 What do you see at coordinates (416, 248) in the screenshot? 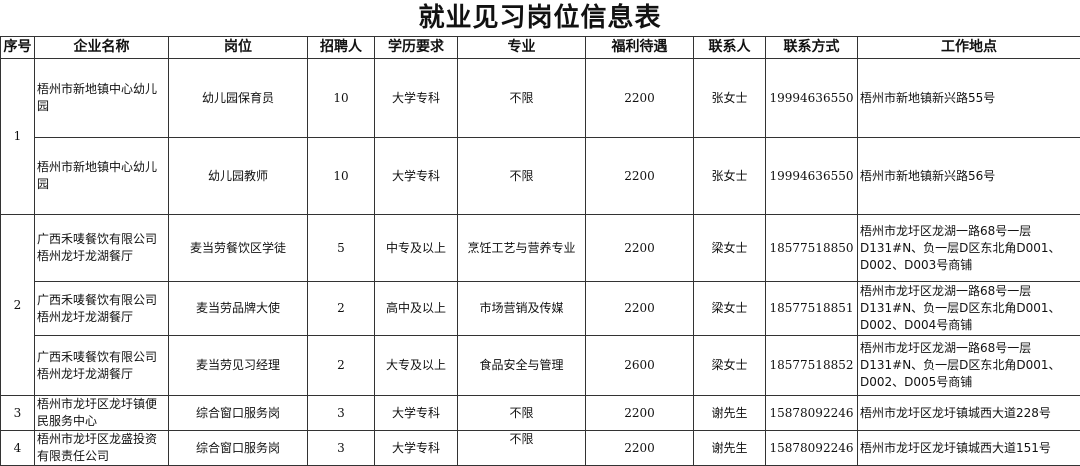
I see `education-cell: 中专及以上` at bounding box center [416, 248].